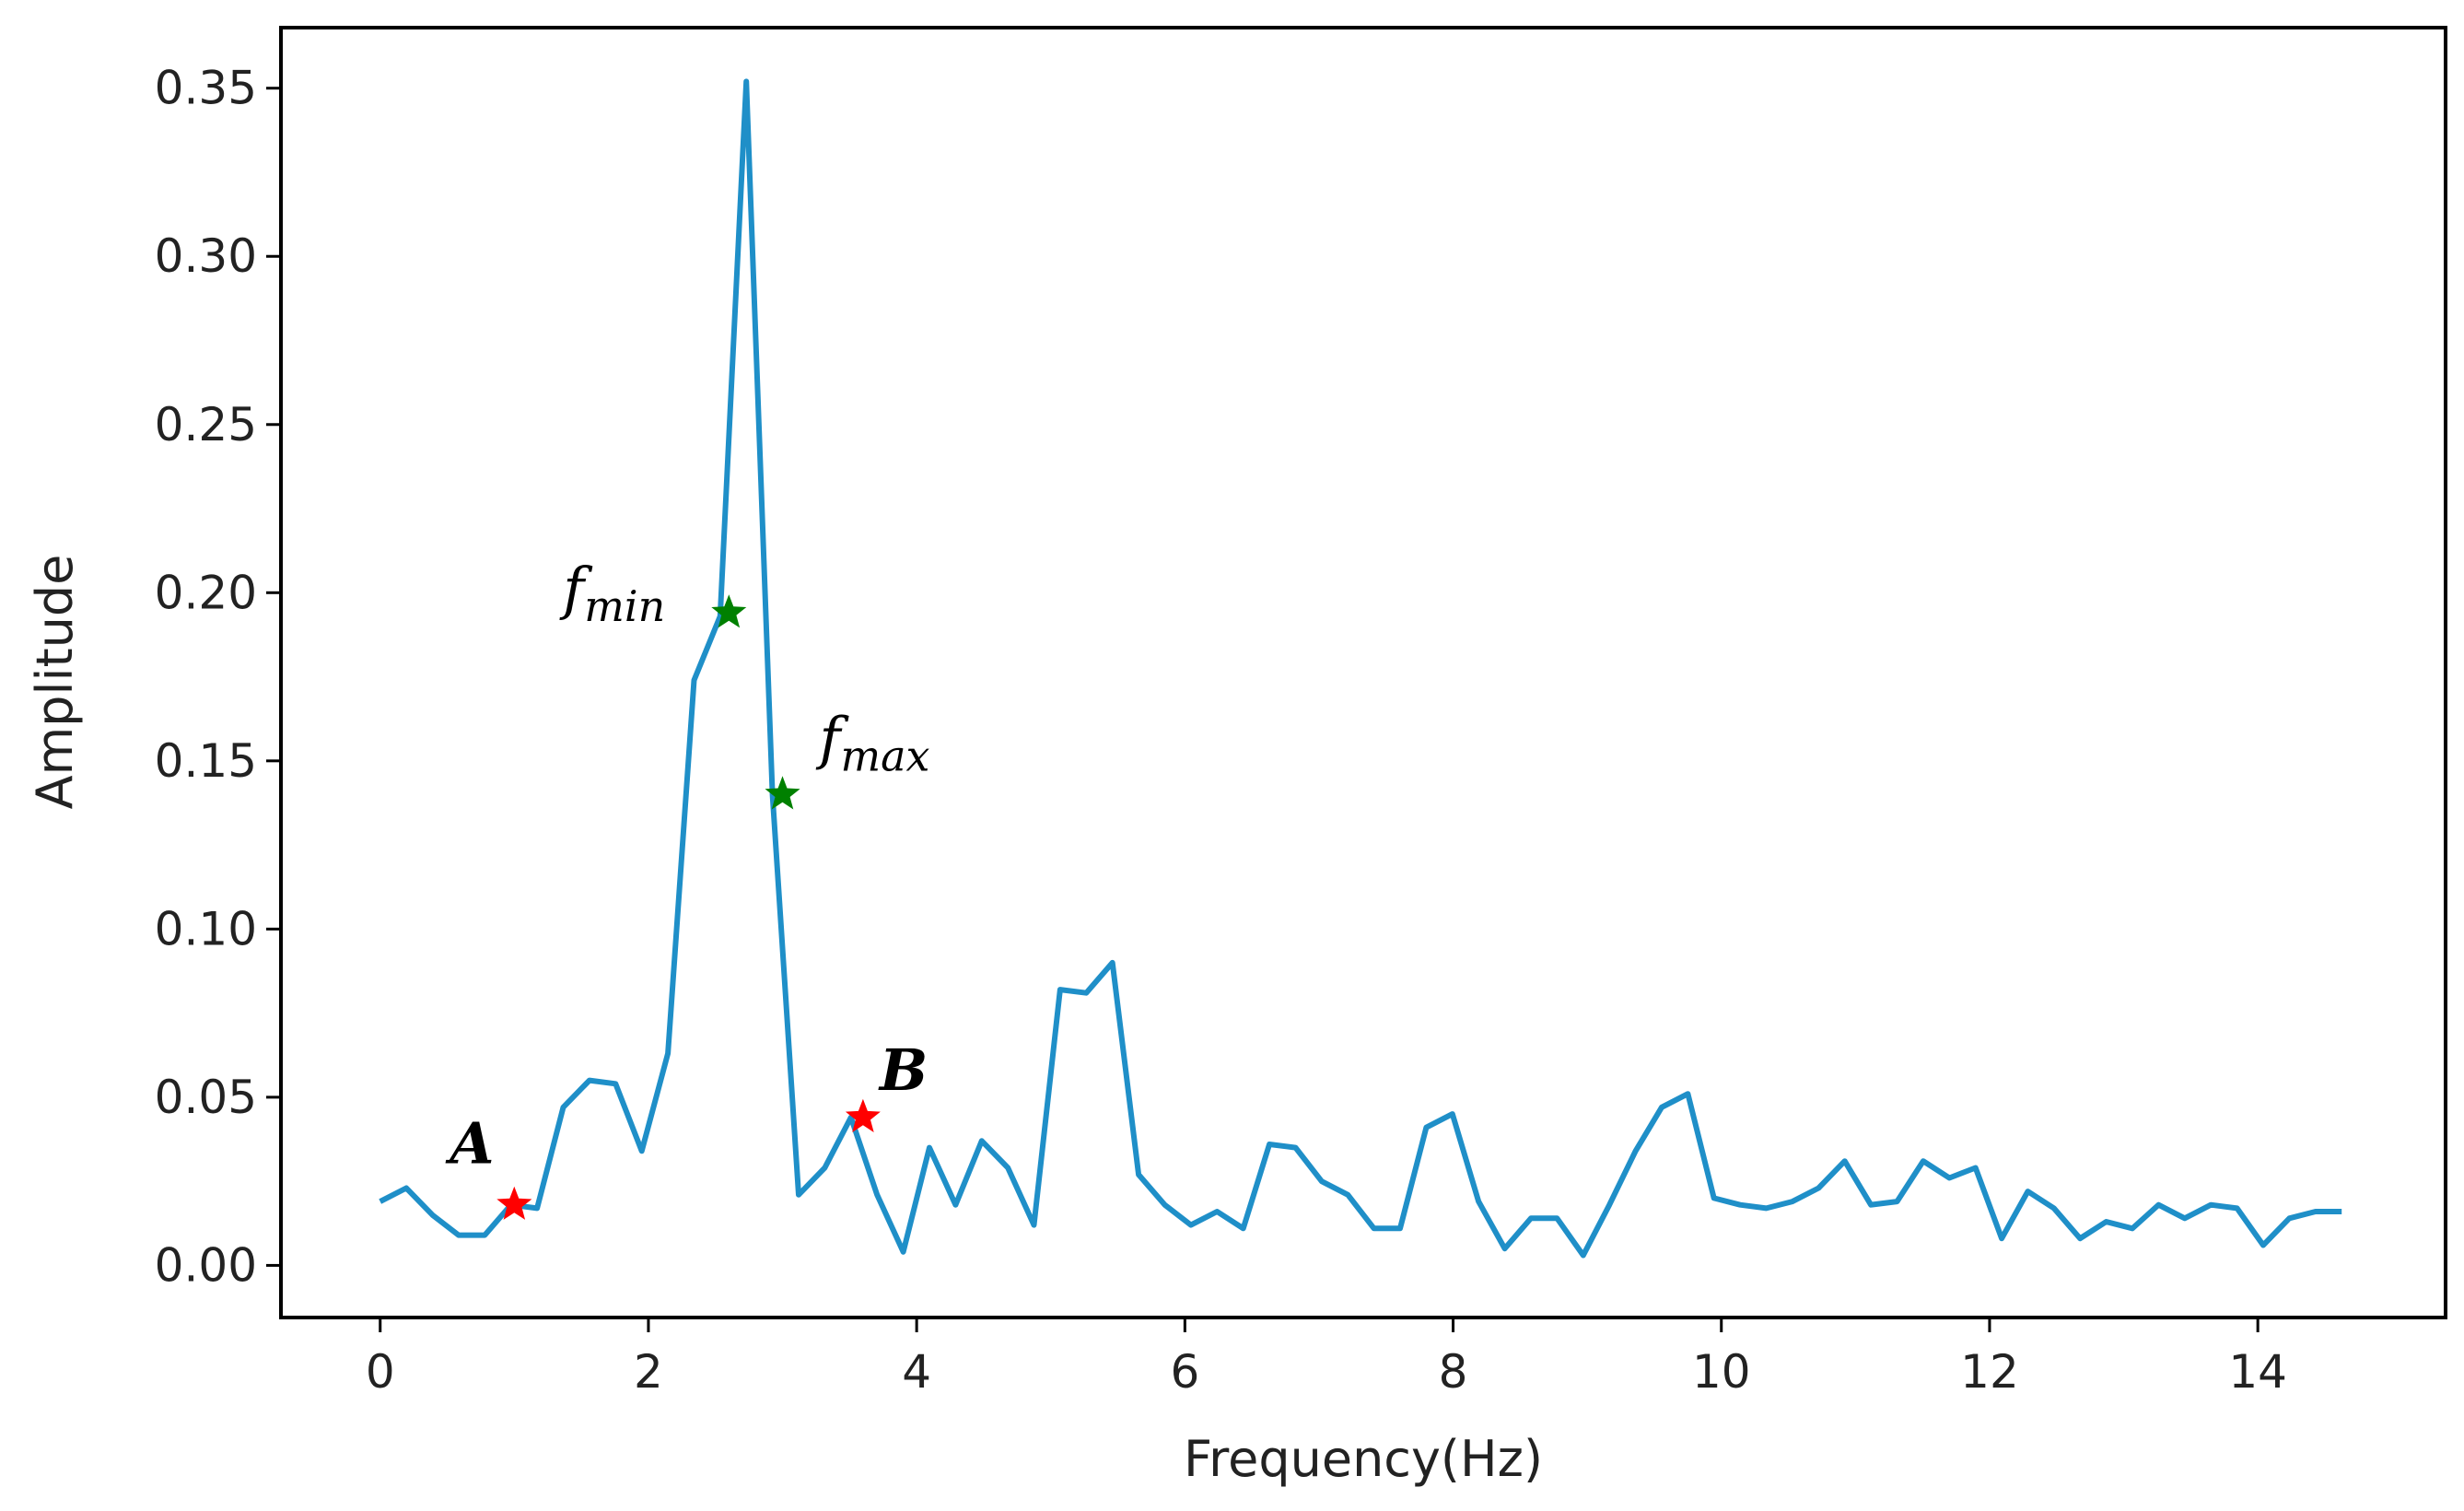 Image resolution: width=2464 pixels, height=1511 pixels. What do you see at coordinates (648, 1372) in the screenshot?
I see `x-tick-label: 2` at bounding box center [648, 1372].